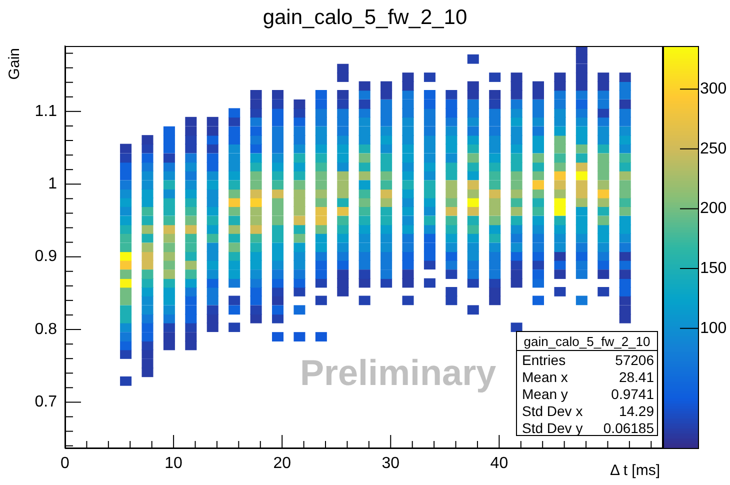 Image resolution: width=730 pixels, height=485 pixels. Describe the element at coordinates (635, 470) in the screenshot. I see `x-axis-title: Δ t [ms]` at that location.